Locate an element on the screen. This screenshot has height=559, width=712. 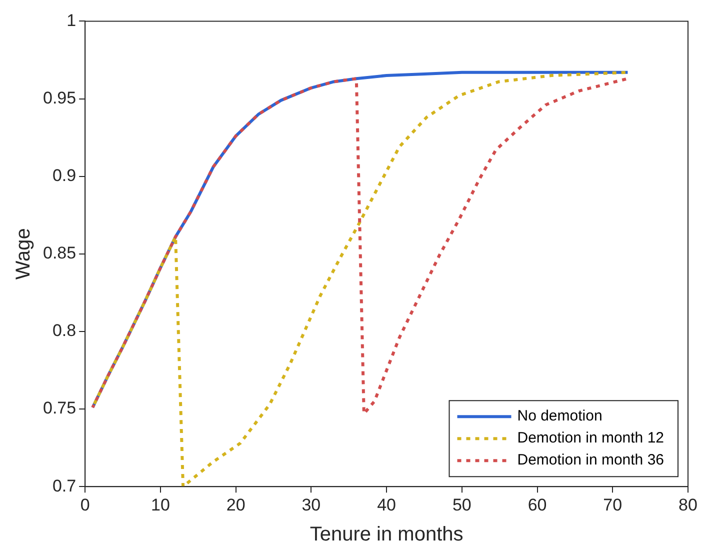
legend-label: Demotion in month 36 is located at coordinates (590, 460).